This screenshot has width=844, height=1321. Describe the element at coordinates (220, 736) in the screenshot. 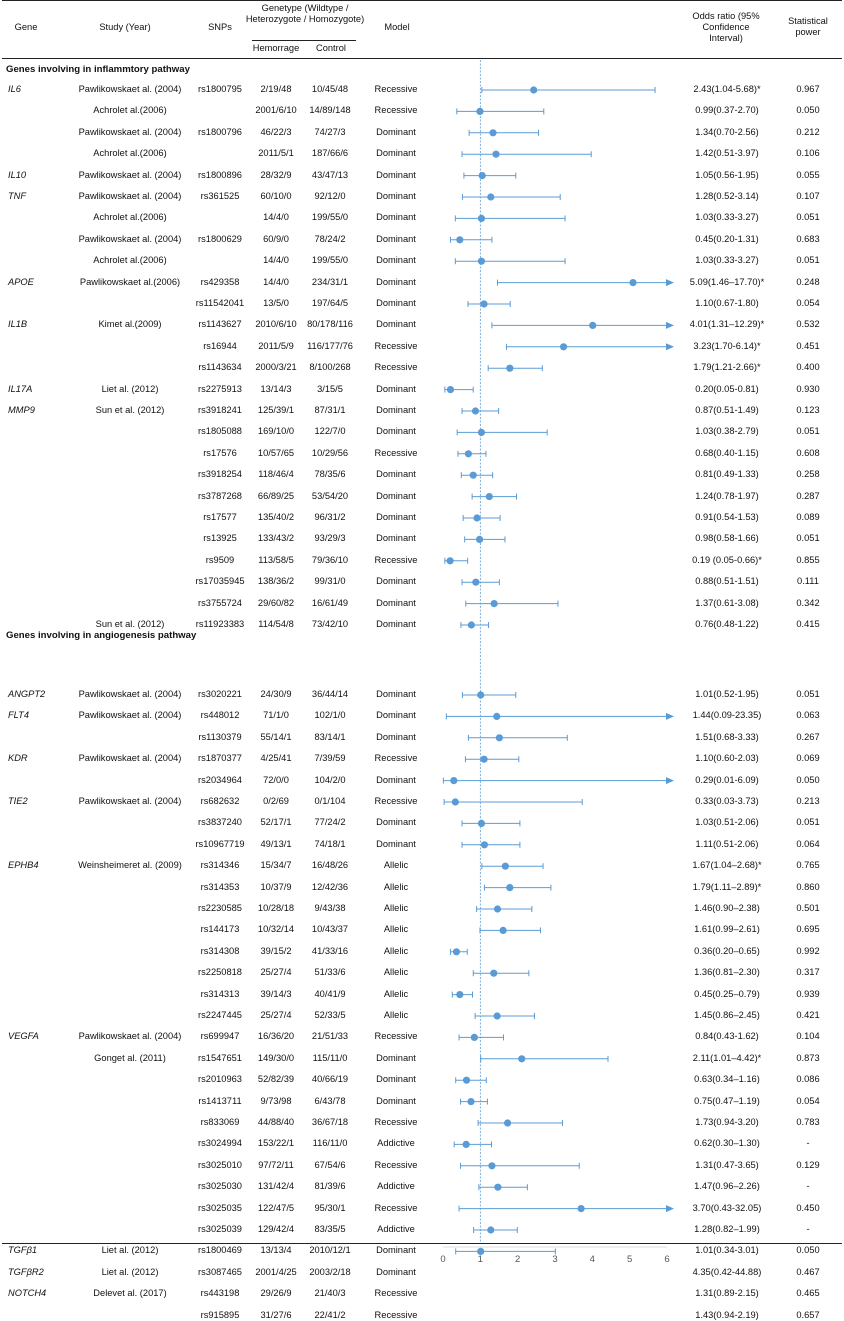

I see `cell-snp: rs1130379` at that location.